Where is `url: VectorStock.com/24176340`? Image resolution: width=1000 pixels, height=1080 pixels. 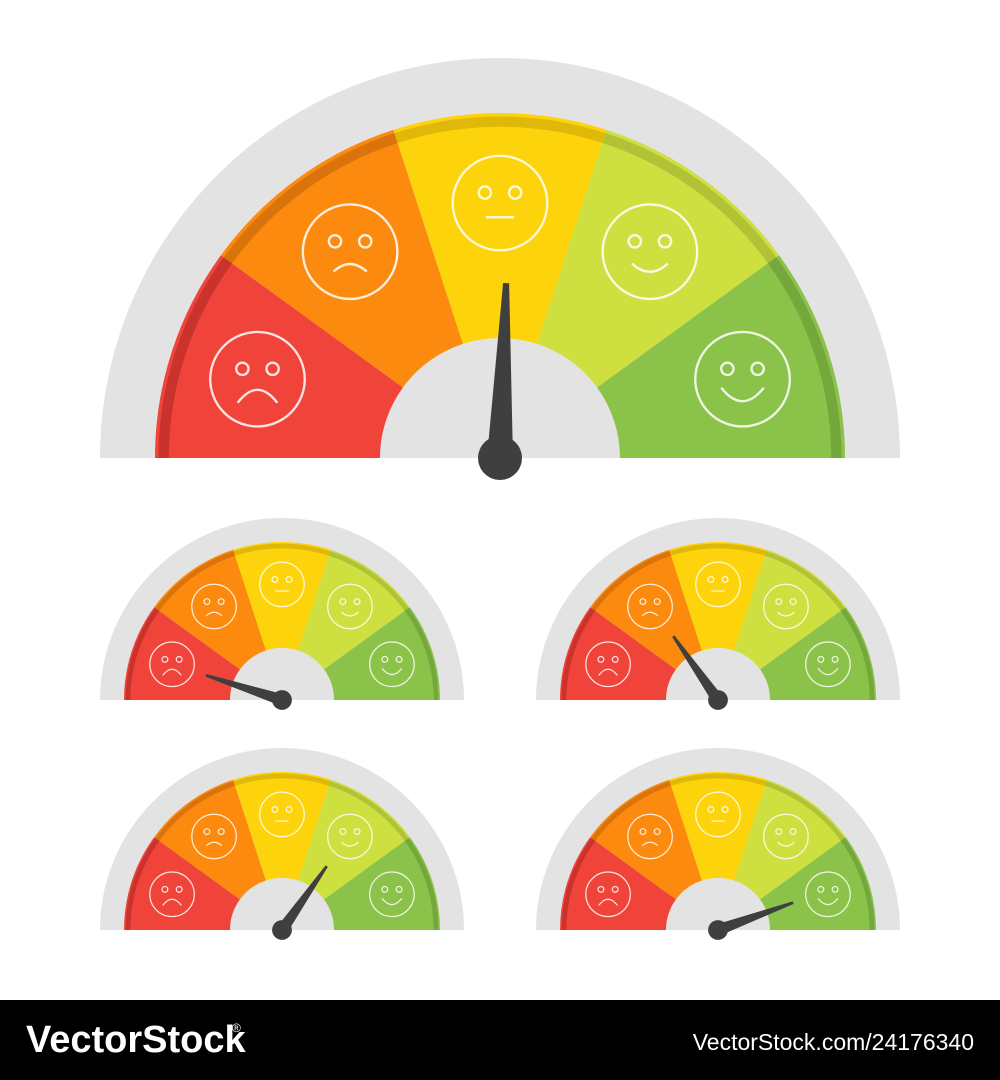
url: VectorStock.com/24176340 is located at coordinates (833, 1042).